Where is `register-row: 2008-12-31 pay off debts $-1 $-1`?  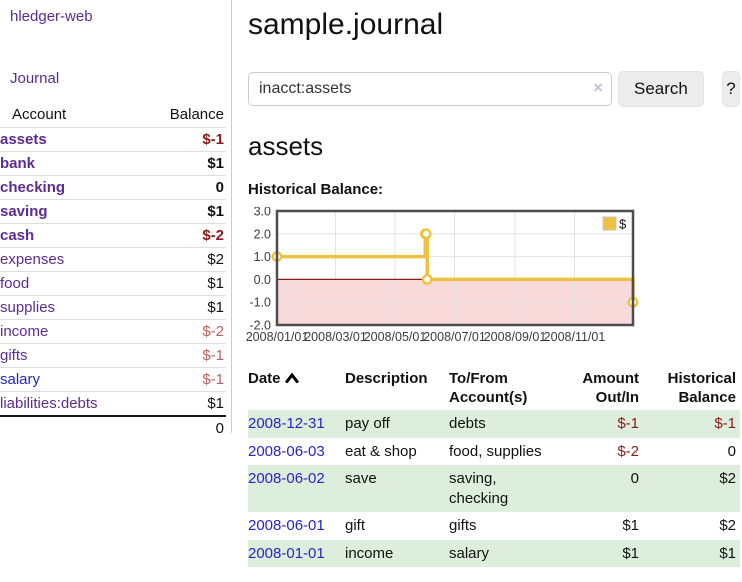
register-row: 2008-12-31 pay off debts $-1 $-1 is located at coordinates (494, 424).